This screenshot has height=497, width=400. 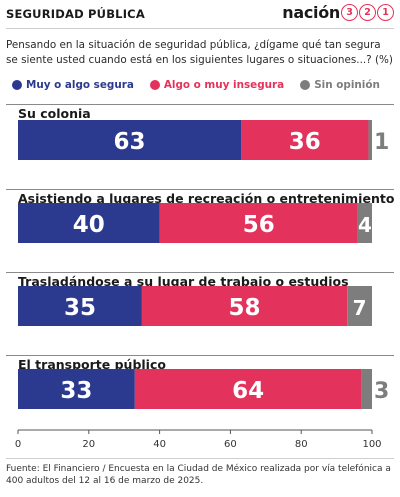 What do you see at coordinates (80, 85) in the screenshot?
I see `legend-label-safe: Muy o algo segura` at bounding box center [80, 85].